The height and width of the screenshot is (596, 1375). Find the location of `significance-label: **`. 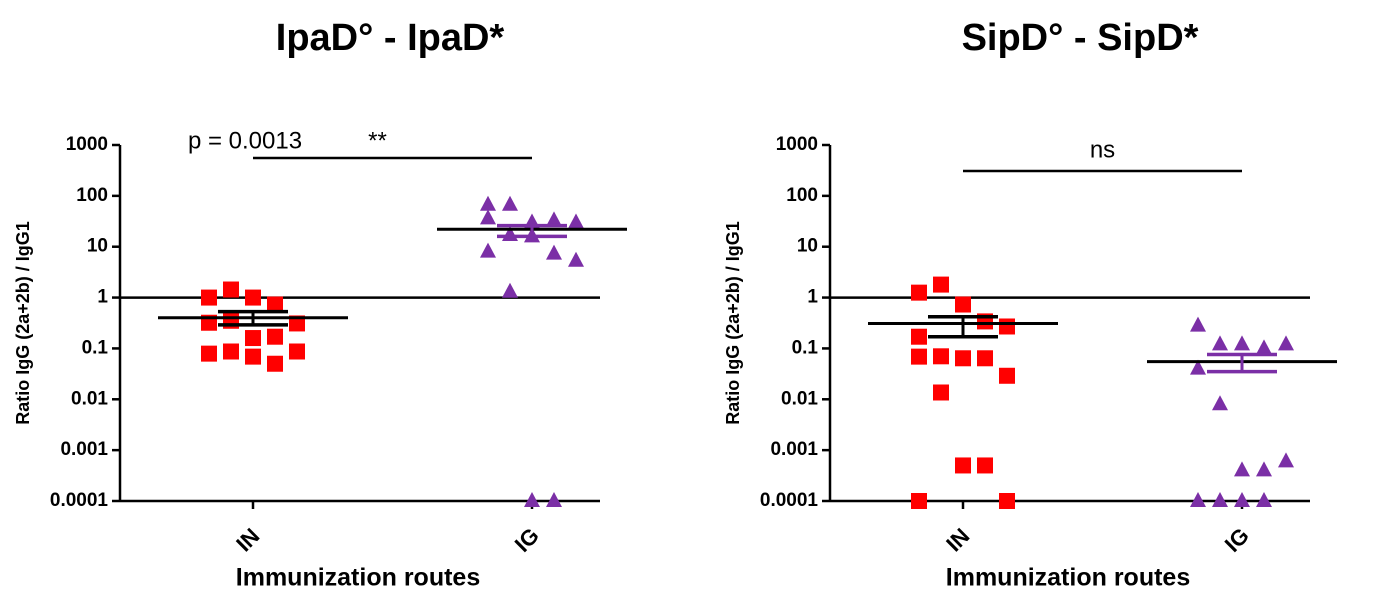

significance-label: ** is located at coordinates (377, 140).